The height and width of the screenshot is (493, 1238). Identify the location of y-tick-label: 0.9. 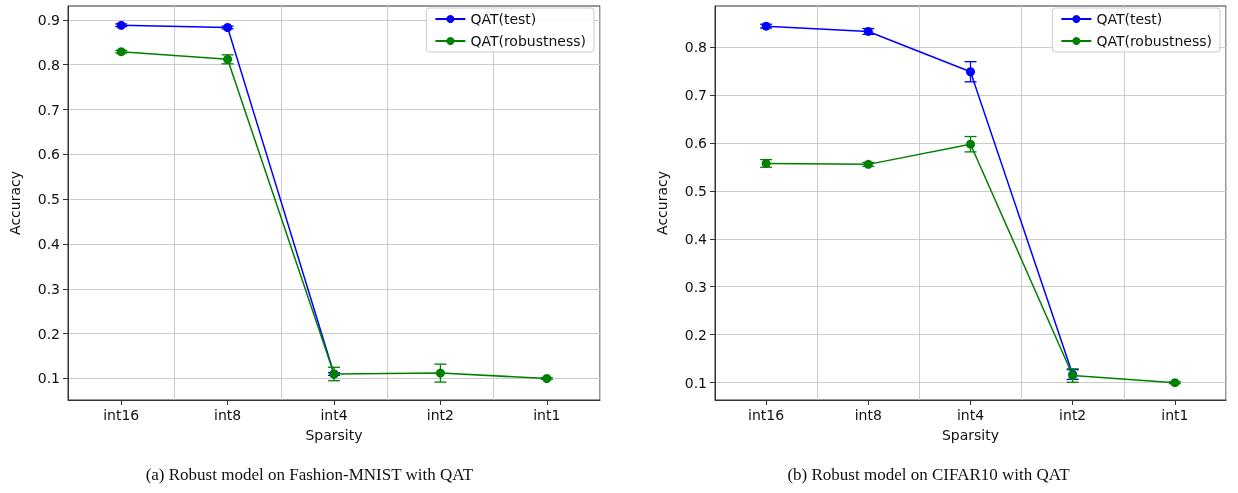
(48, 19).